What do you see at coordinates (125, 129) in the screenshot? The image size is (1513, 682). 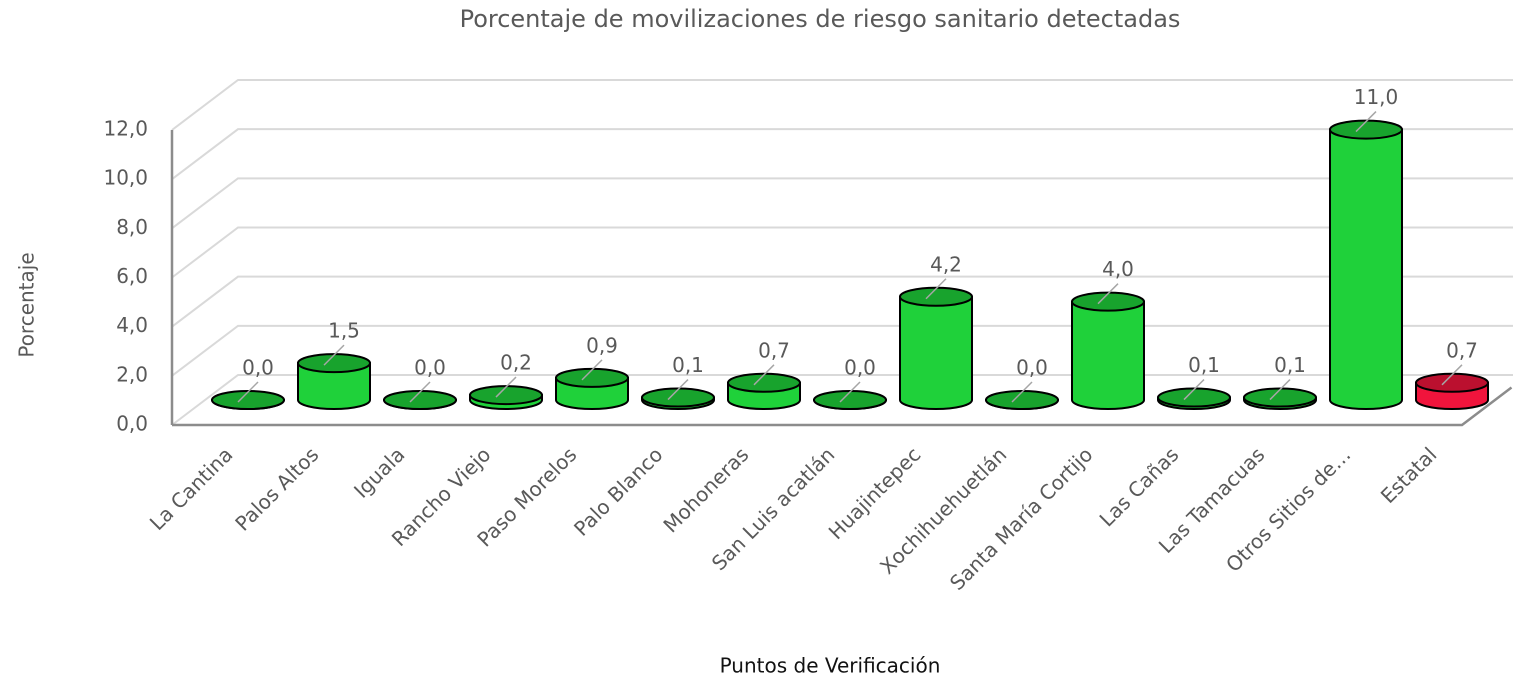 I see `y-tick-label: 12,0` at bounding box center [125, 129].